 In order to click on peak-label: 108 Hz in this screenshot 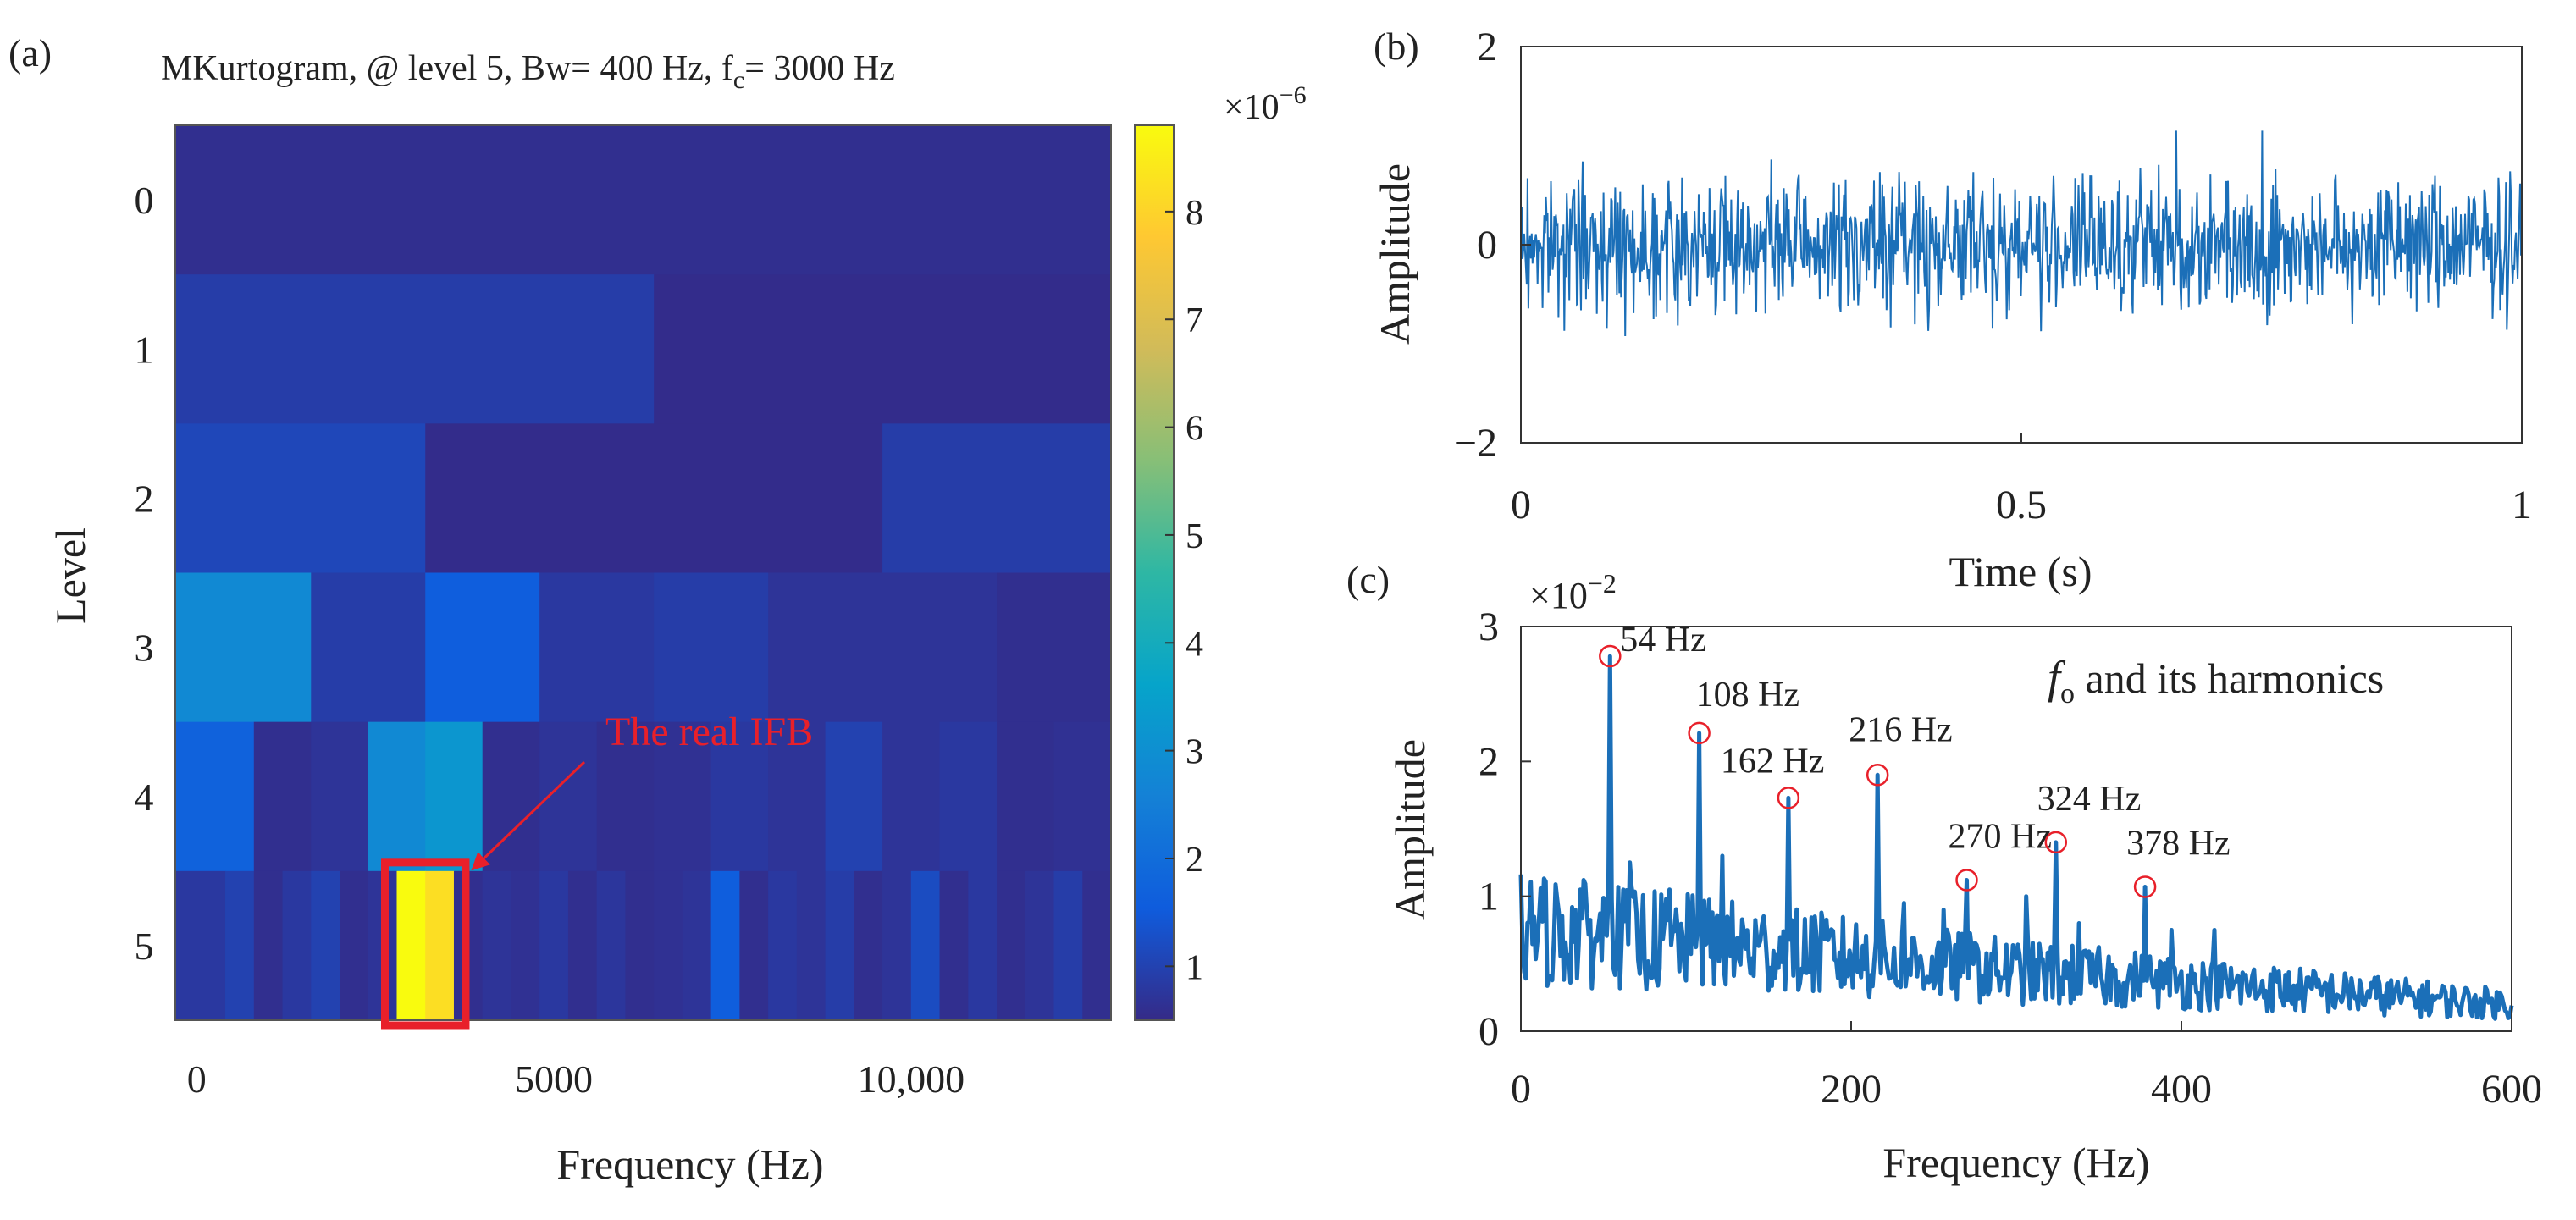, I will do `click(1748, 695)`.